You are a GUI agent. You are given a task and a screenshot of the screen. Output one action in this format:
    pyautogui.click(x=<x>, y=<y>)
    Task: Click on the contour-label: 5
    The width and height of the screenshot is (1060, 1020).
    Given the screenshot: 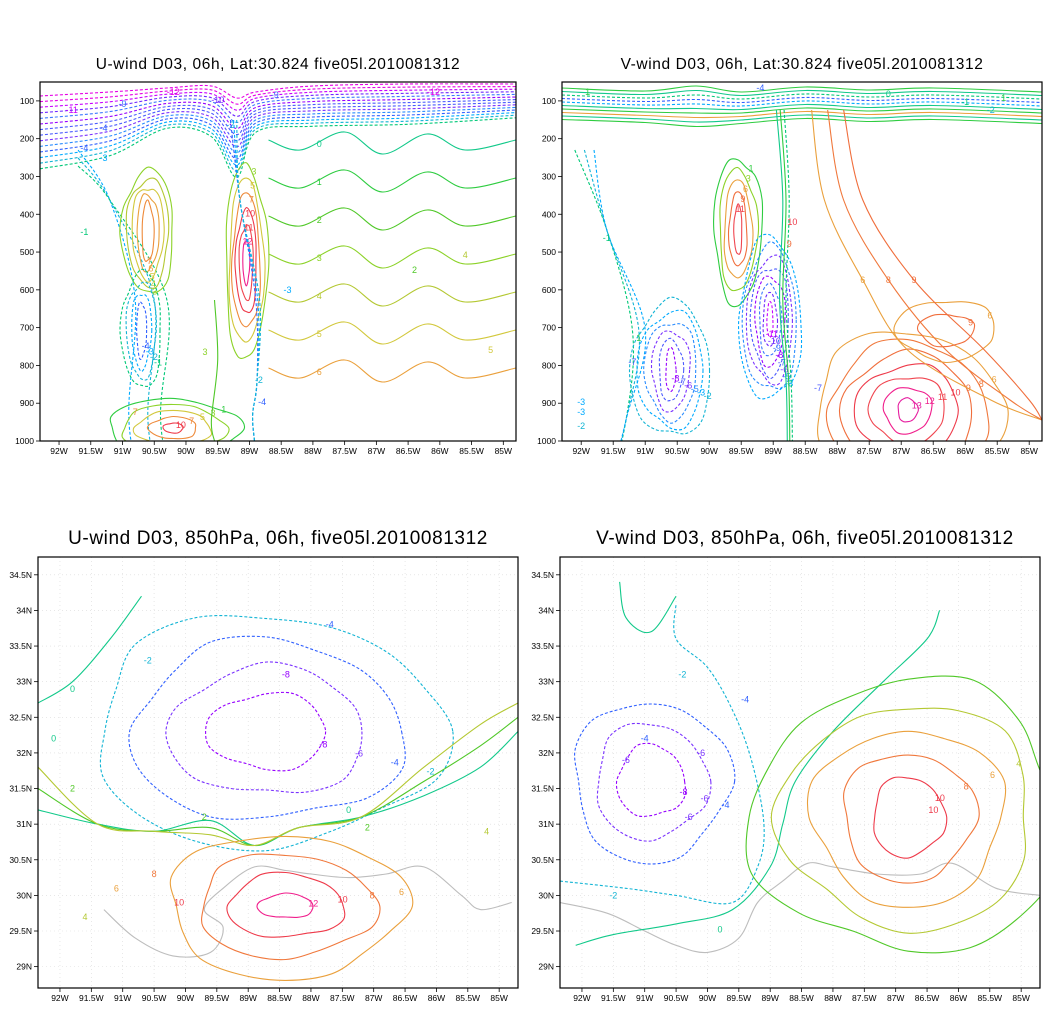 What is the action you would take?
    pyautogui.click(x=490, y=350)
    